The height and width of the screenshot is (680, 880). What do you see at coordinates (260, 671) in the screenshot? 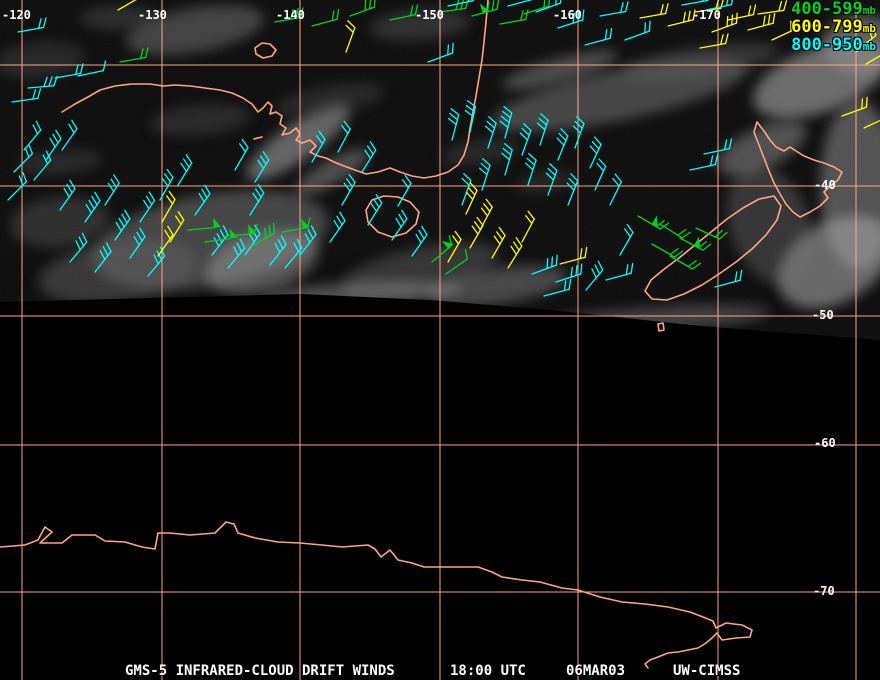
I see `product-title: GMS-5 INFRARED-CLOUD DRIFT WINDS` at bounding box center [260, 671].